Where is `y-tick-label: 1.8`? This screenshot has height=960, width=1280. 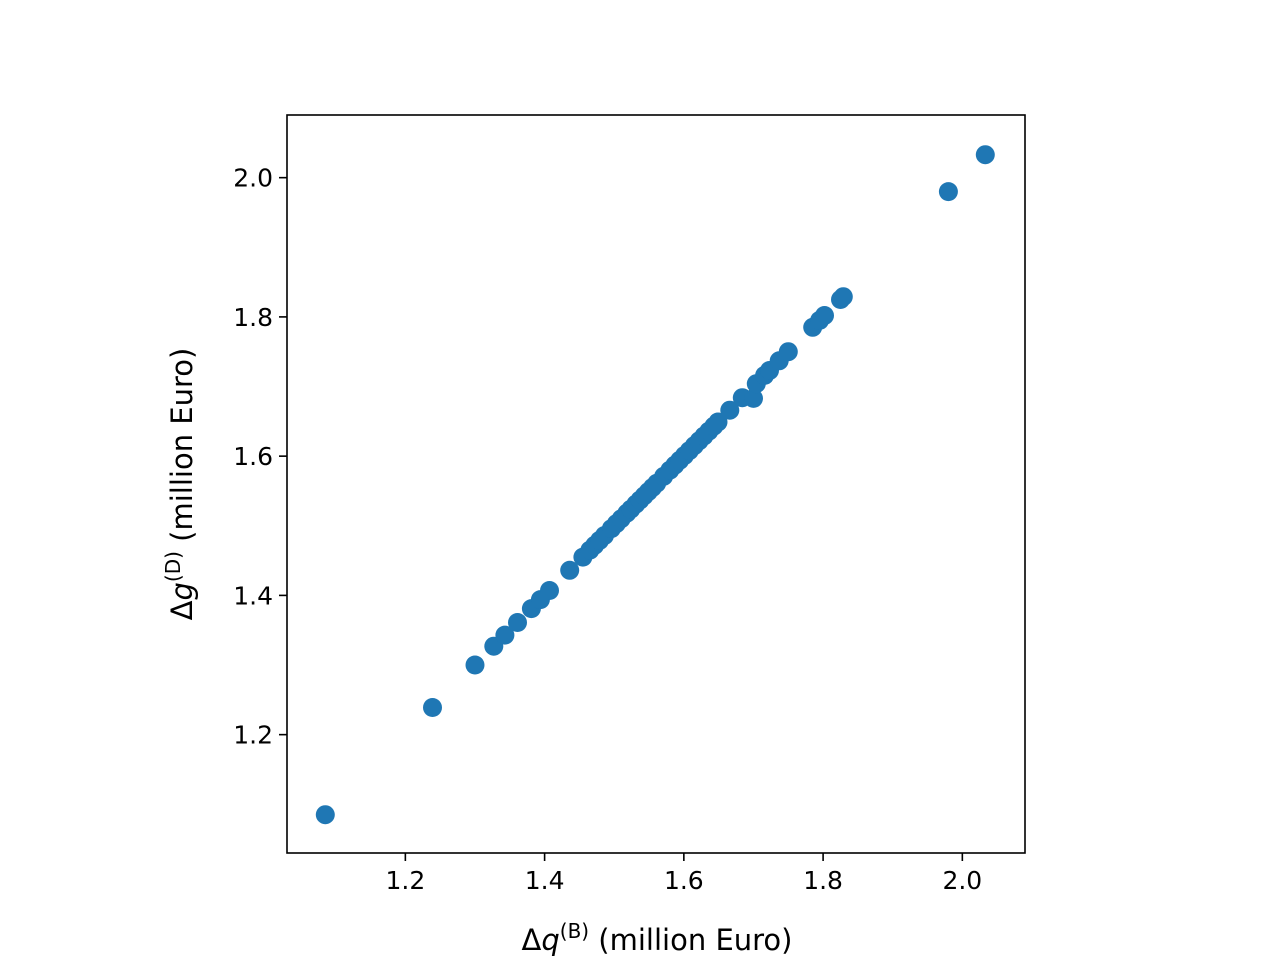
y-tick-label: 1.8 is located at coordinates (253, 317).